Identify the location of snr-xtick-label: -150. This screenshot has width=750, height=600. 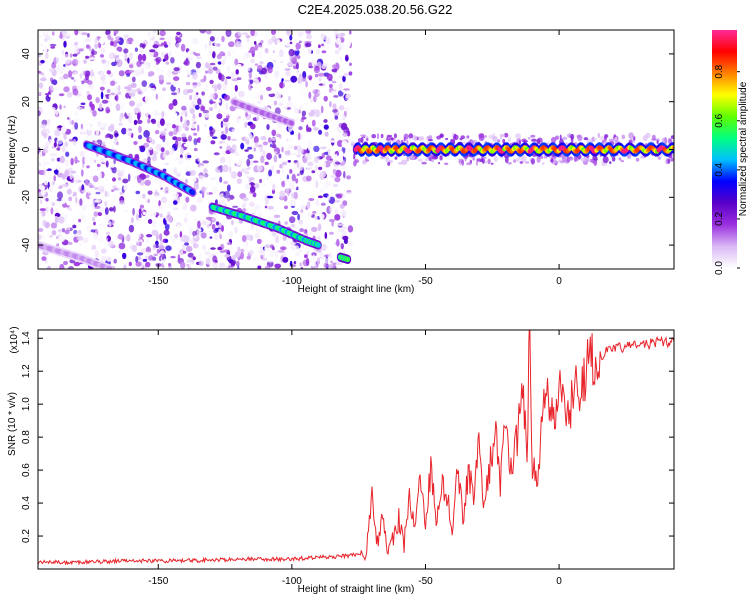
(158, 581).